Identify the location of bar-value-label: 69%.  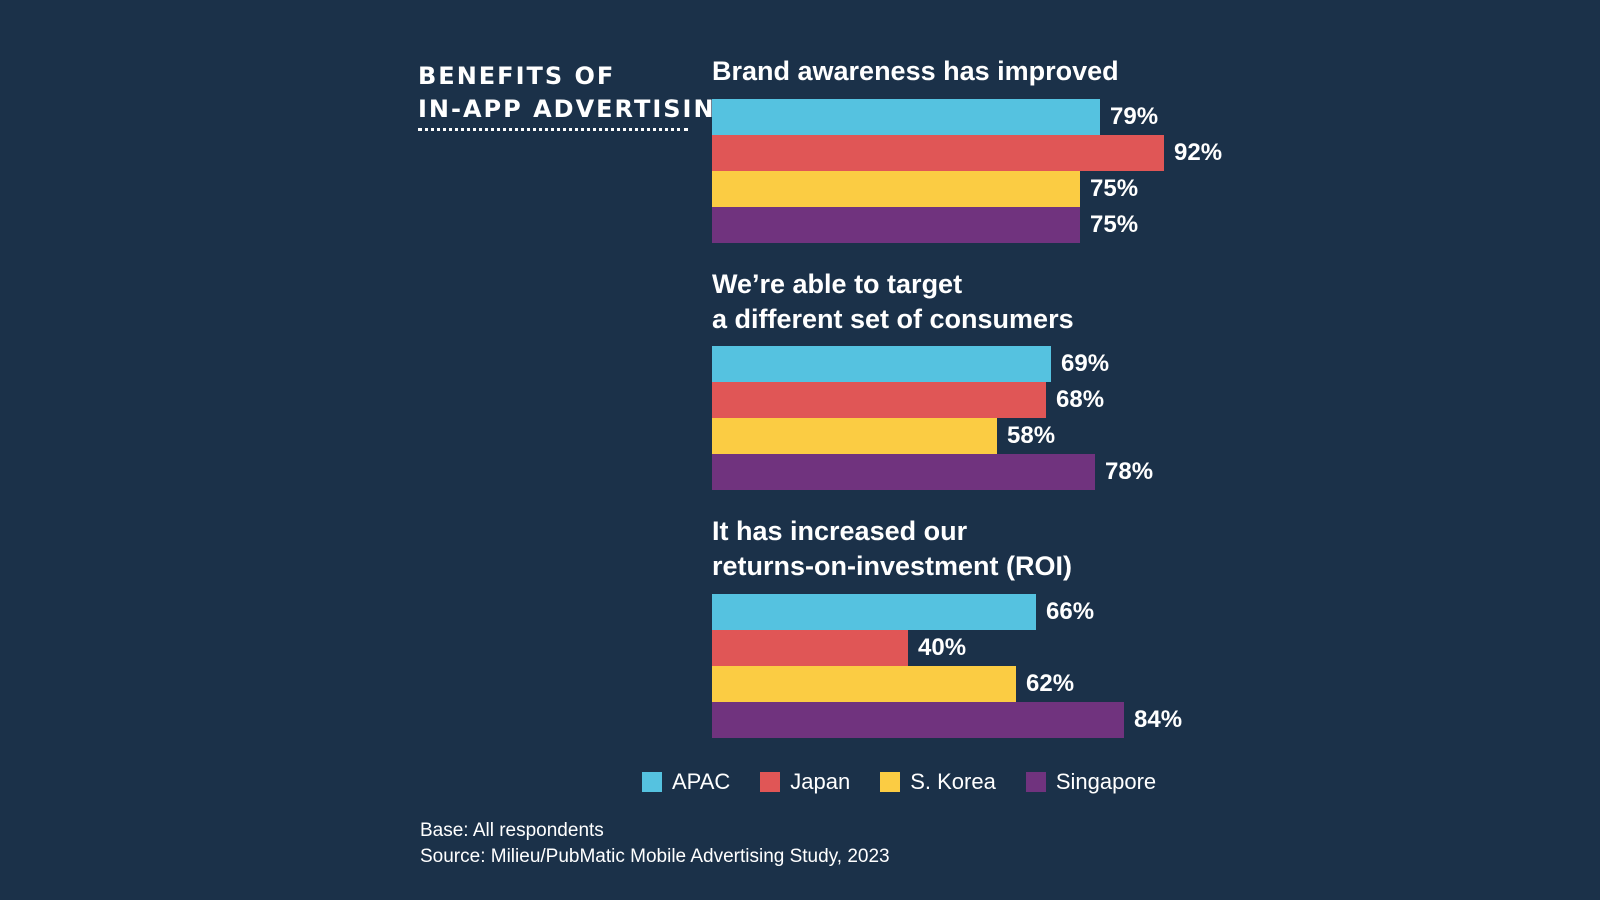
(1085, 363).